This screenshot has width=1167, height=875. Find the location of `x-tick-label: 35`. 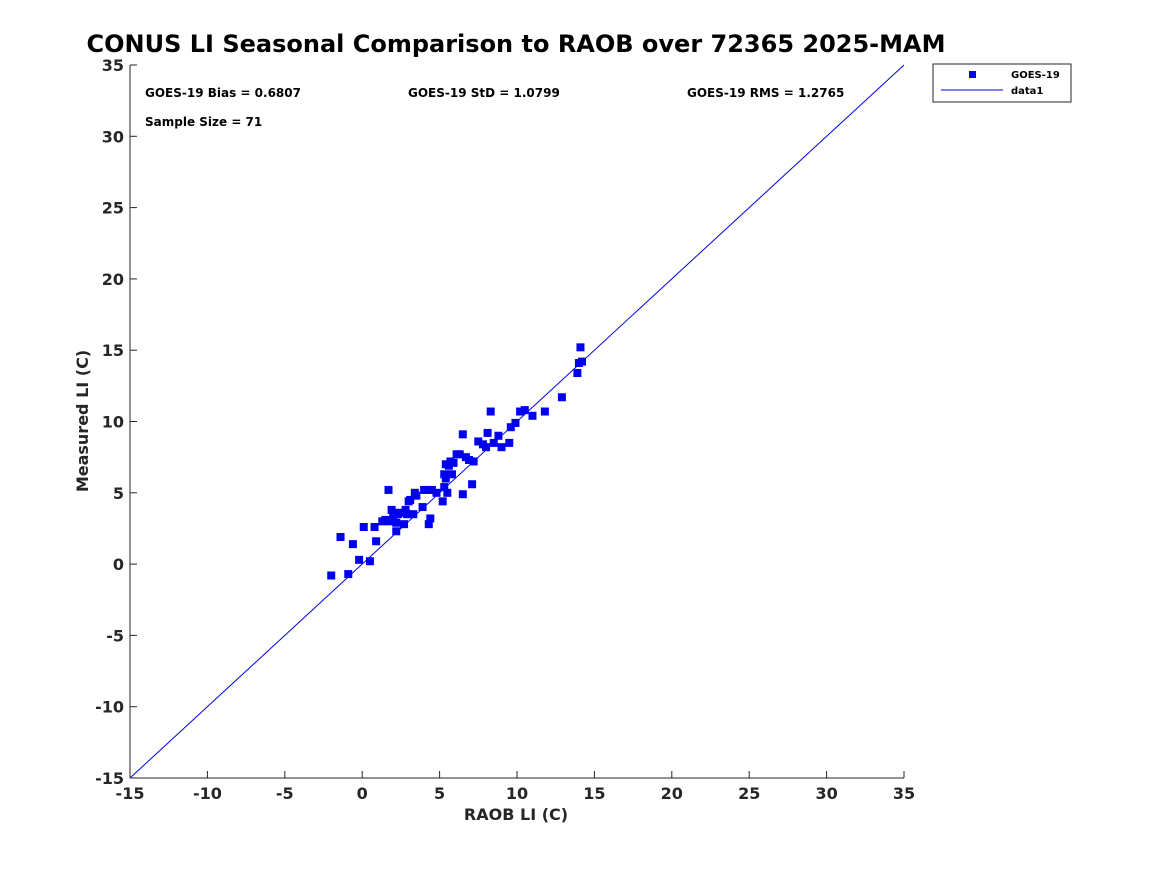

x-tick-label: 35 is located at coordinates (904, 793).